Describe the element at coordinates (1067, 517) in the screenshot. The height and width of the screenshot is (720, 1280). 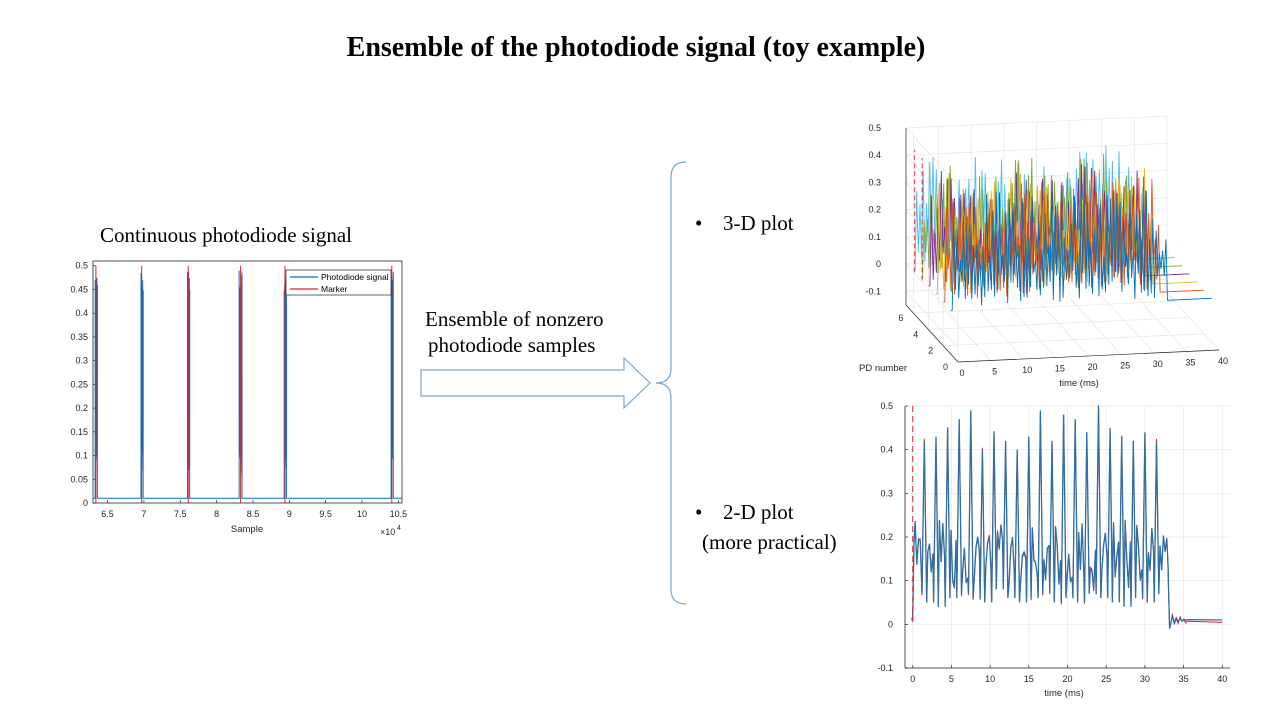
I see `series-ensemble-blue` at that location.